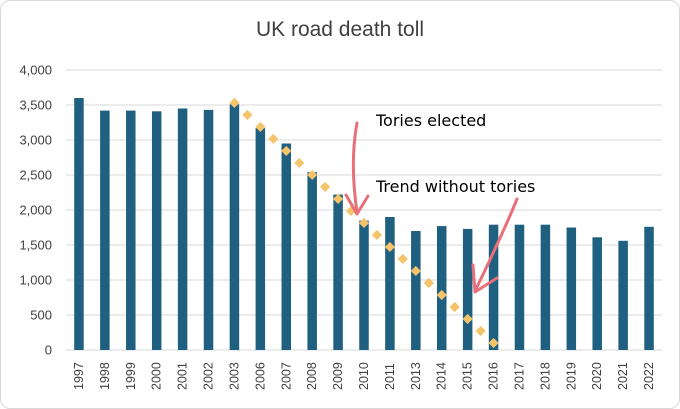  Describe the element at coordinates (35, 175) in the screenshot. I see `y-tick-label: 2,500` at that location.